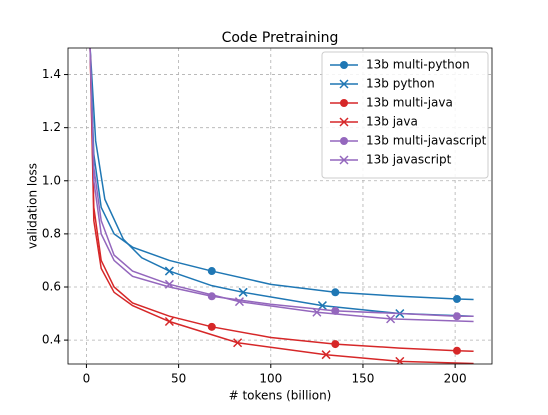 The image size is (548, 415). What do you see at coordinates (51, 74) in the screenshot?
I see `y-tick-label: 1.4` at bounding box center [51, 74].